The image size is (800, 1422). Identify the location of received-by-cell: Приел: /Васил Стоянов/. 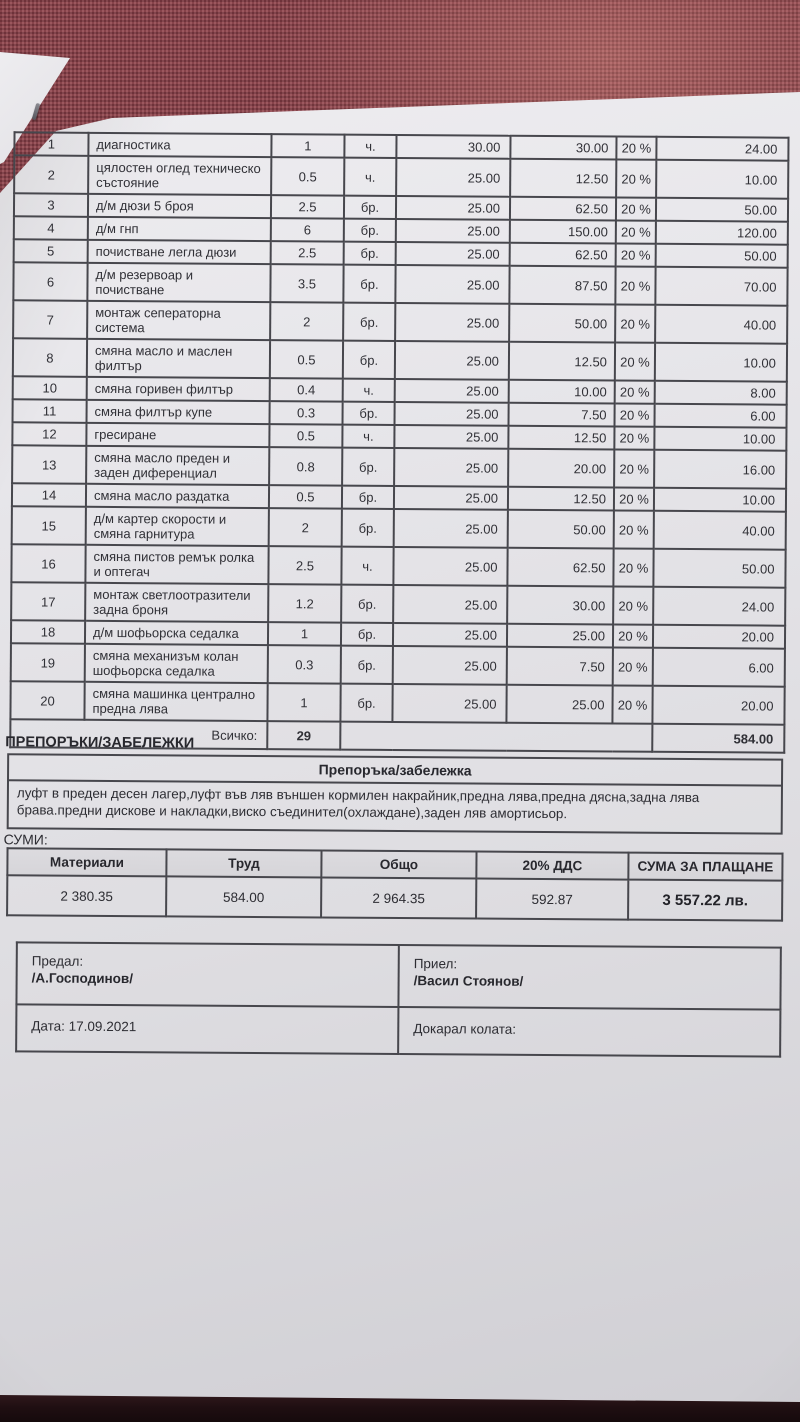
(589, 977).